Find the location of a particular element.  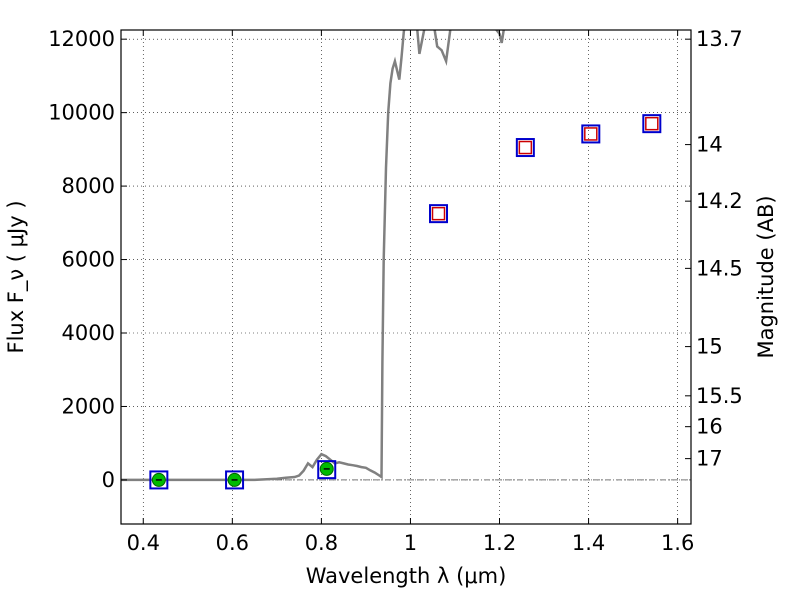

y-right-tick-label: 13.7 is located at coordinates (719, 39).